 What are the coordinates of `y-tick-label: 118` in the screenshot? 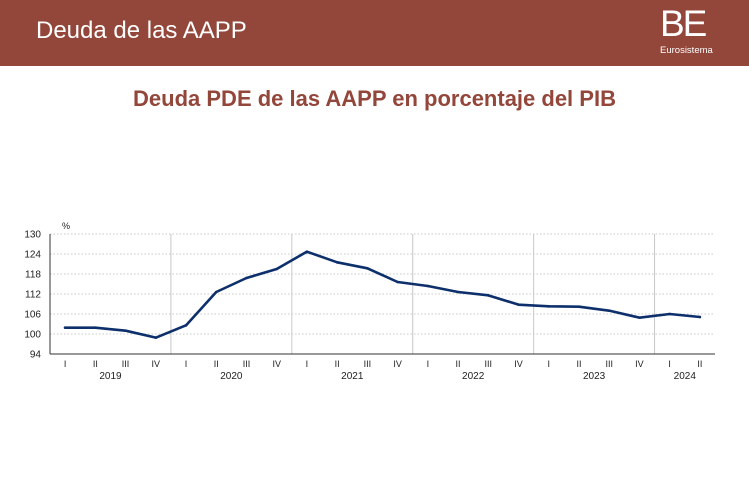 It's located at (33, 275).